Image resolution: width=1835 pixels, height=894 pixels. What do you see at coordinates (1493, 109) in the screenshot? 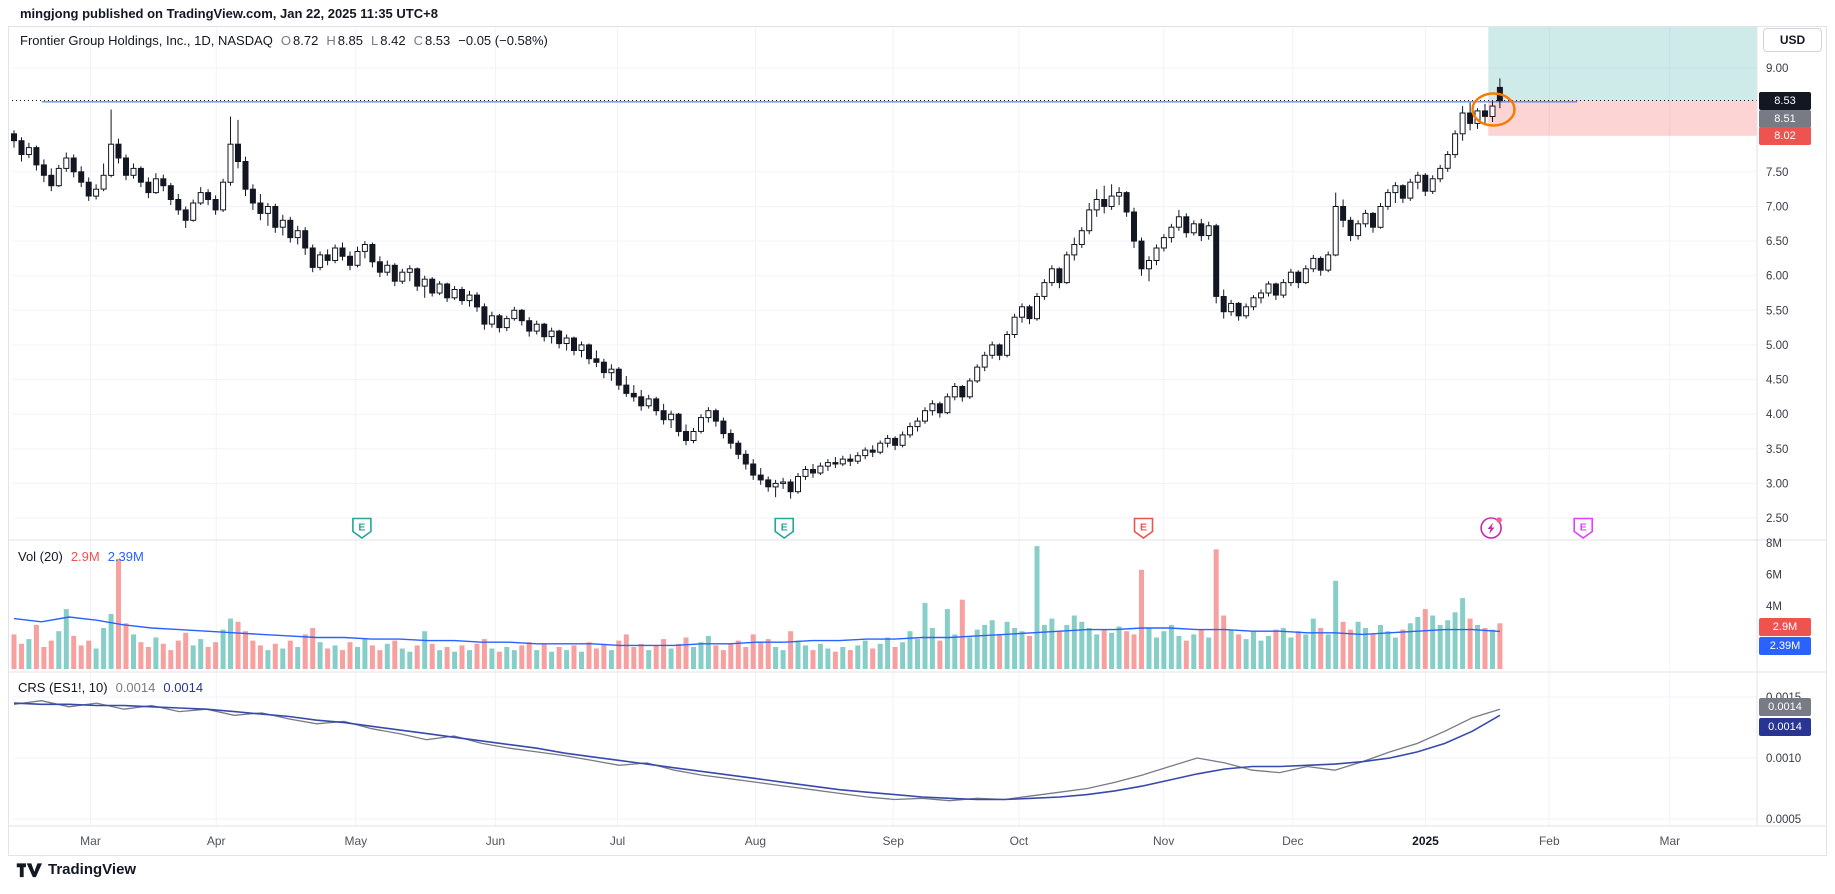
I see `entry-circle-annotation` at bounding box center [1493, 109].